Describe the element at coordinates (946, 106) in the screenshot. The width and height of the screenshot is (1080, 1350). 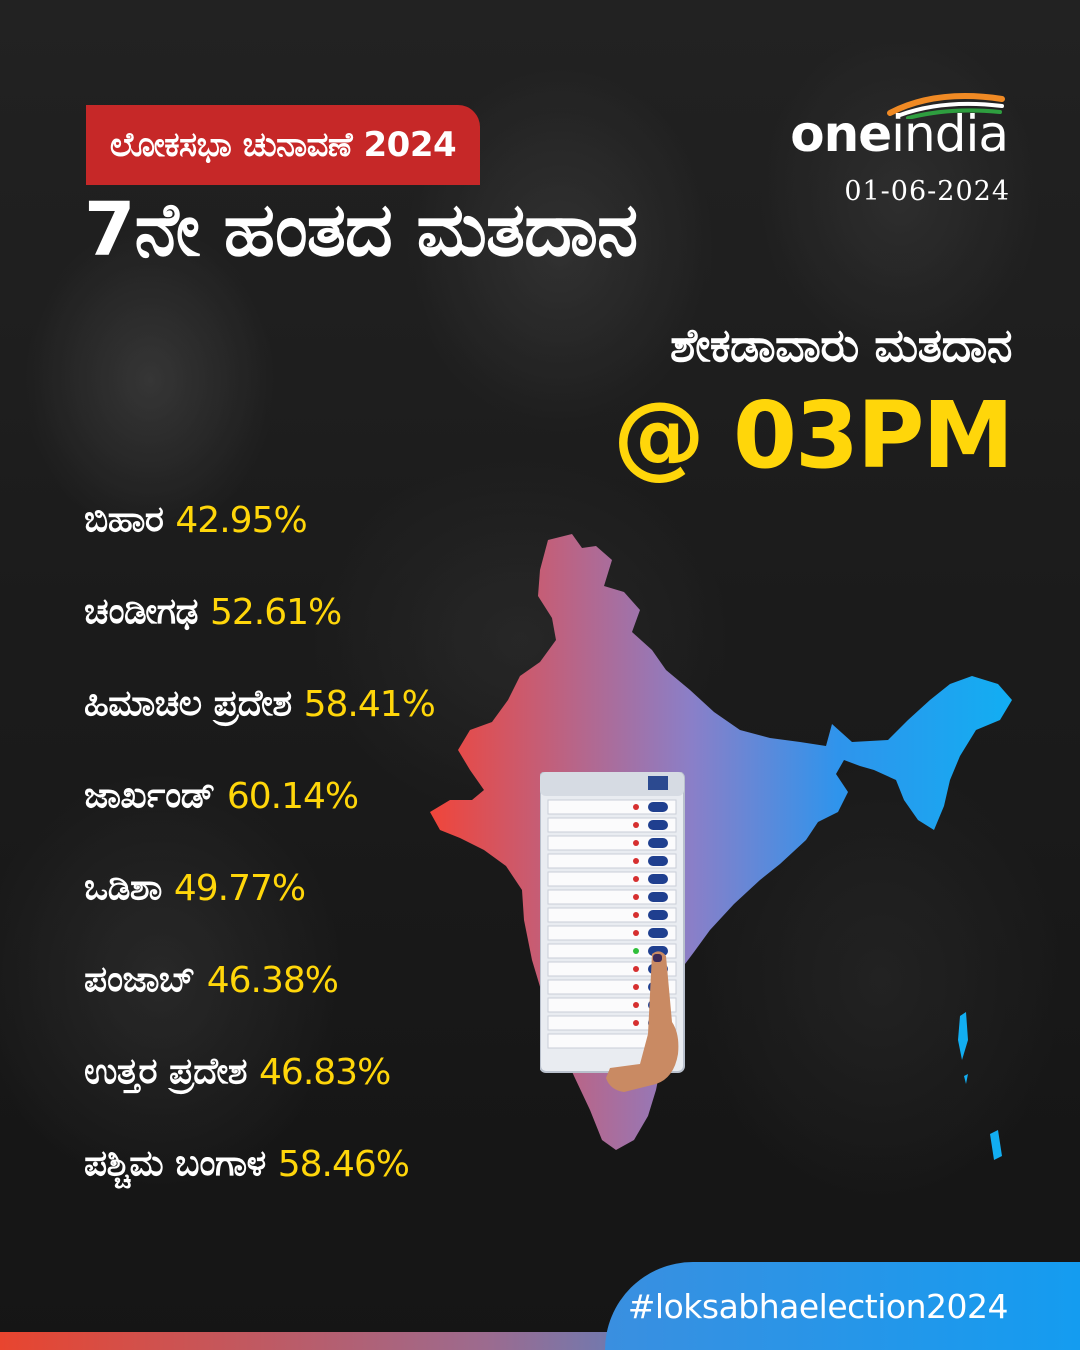
I see `tricolor-swoosh-icon` at that location.